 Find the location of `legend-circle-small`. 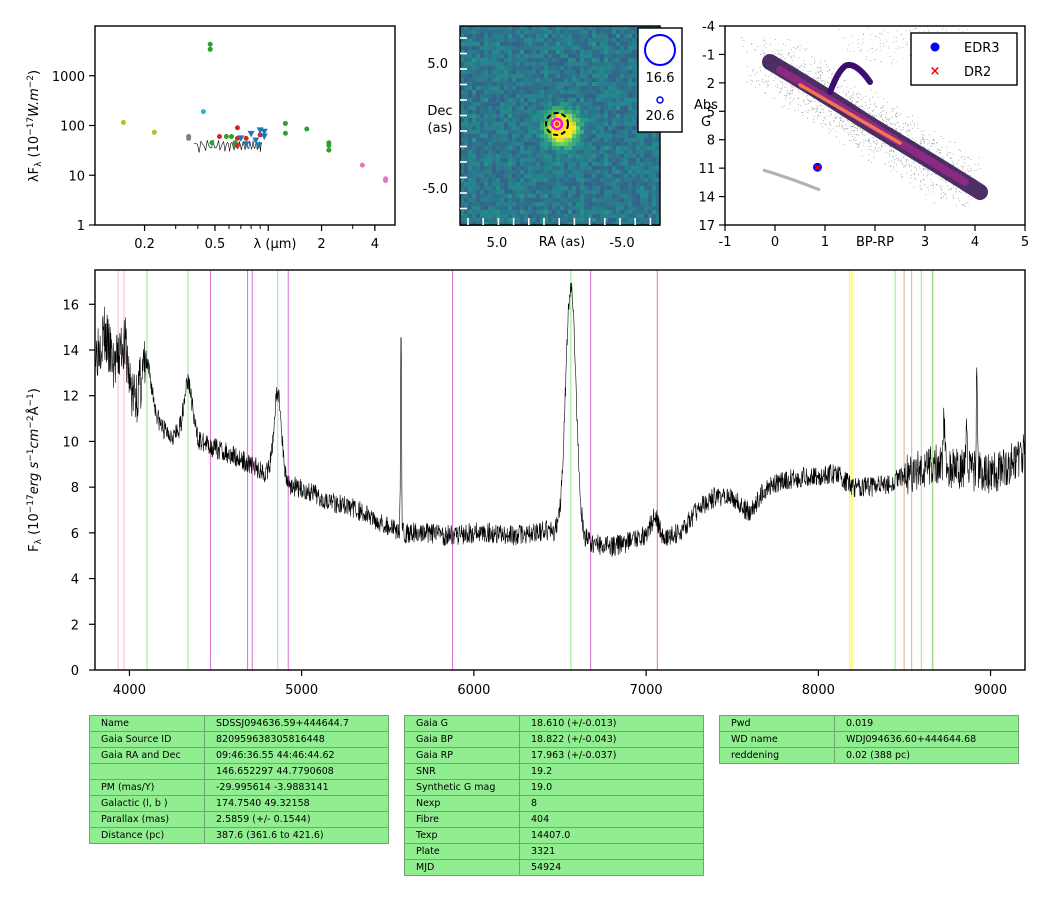

legend-circle-small is located at coordinates (660, 100).